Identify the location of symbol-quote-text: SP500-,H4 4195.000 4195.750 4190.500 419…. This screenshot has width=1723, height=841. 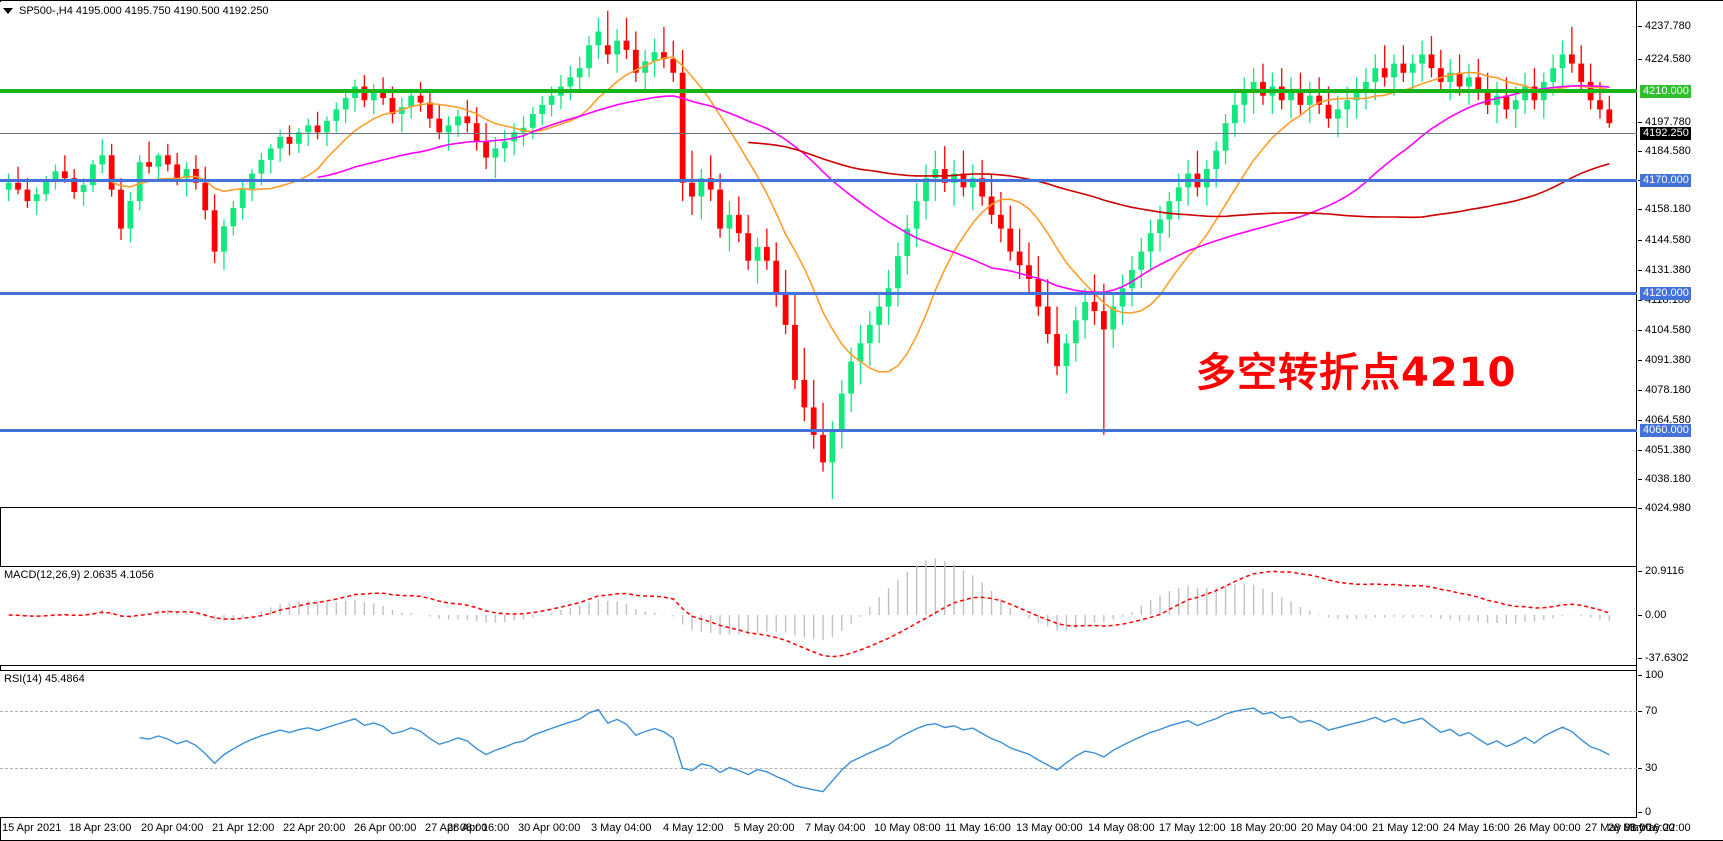
(144, 11).